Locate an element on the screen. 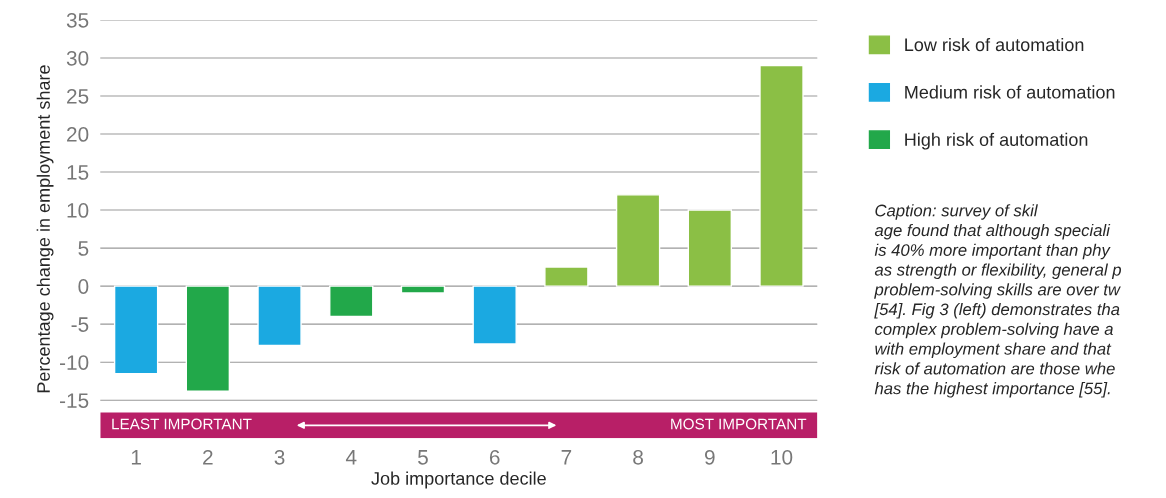 The height and width of the screenshot is (498, 1166). x-axis-title: Job importance decile is located at coordinates (458, 480).